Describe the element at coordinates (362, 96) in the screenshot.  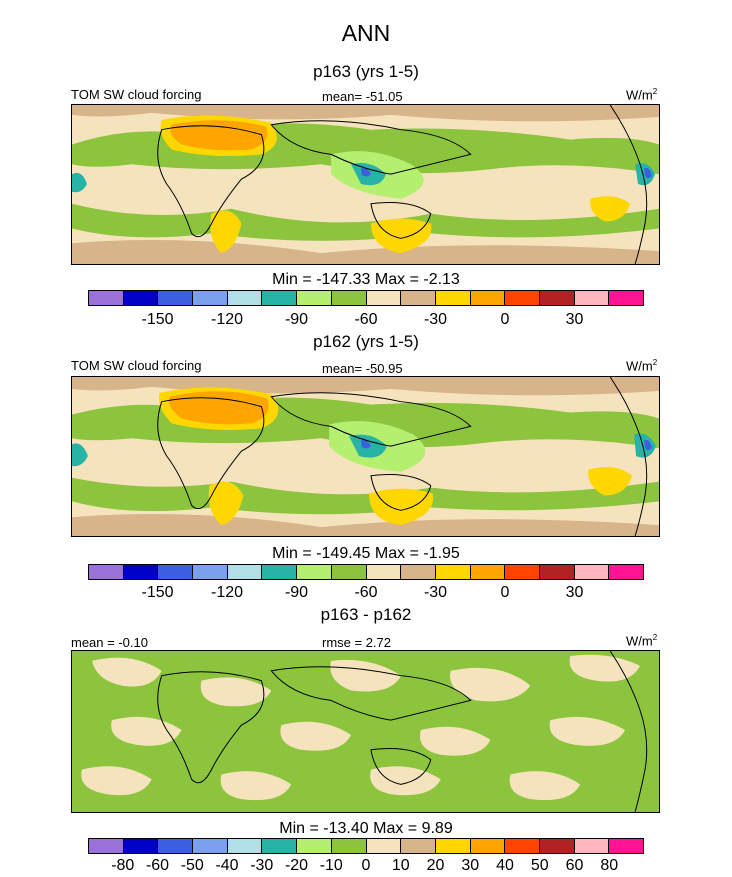
I see `panel-1-mean-label: mean= -51.05` at that location.